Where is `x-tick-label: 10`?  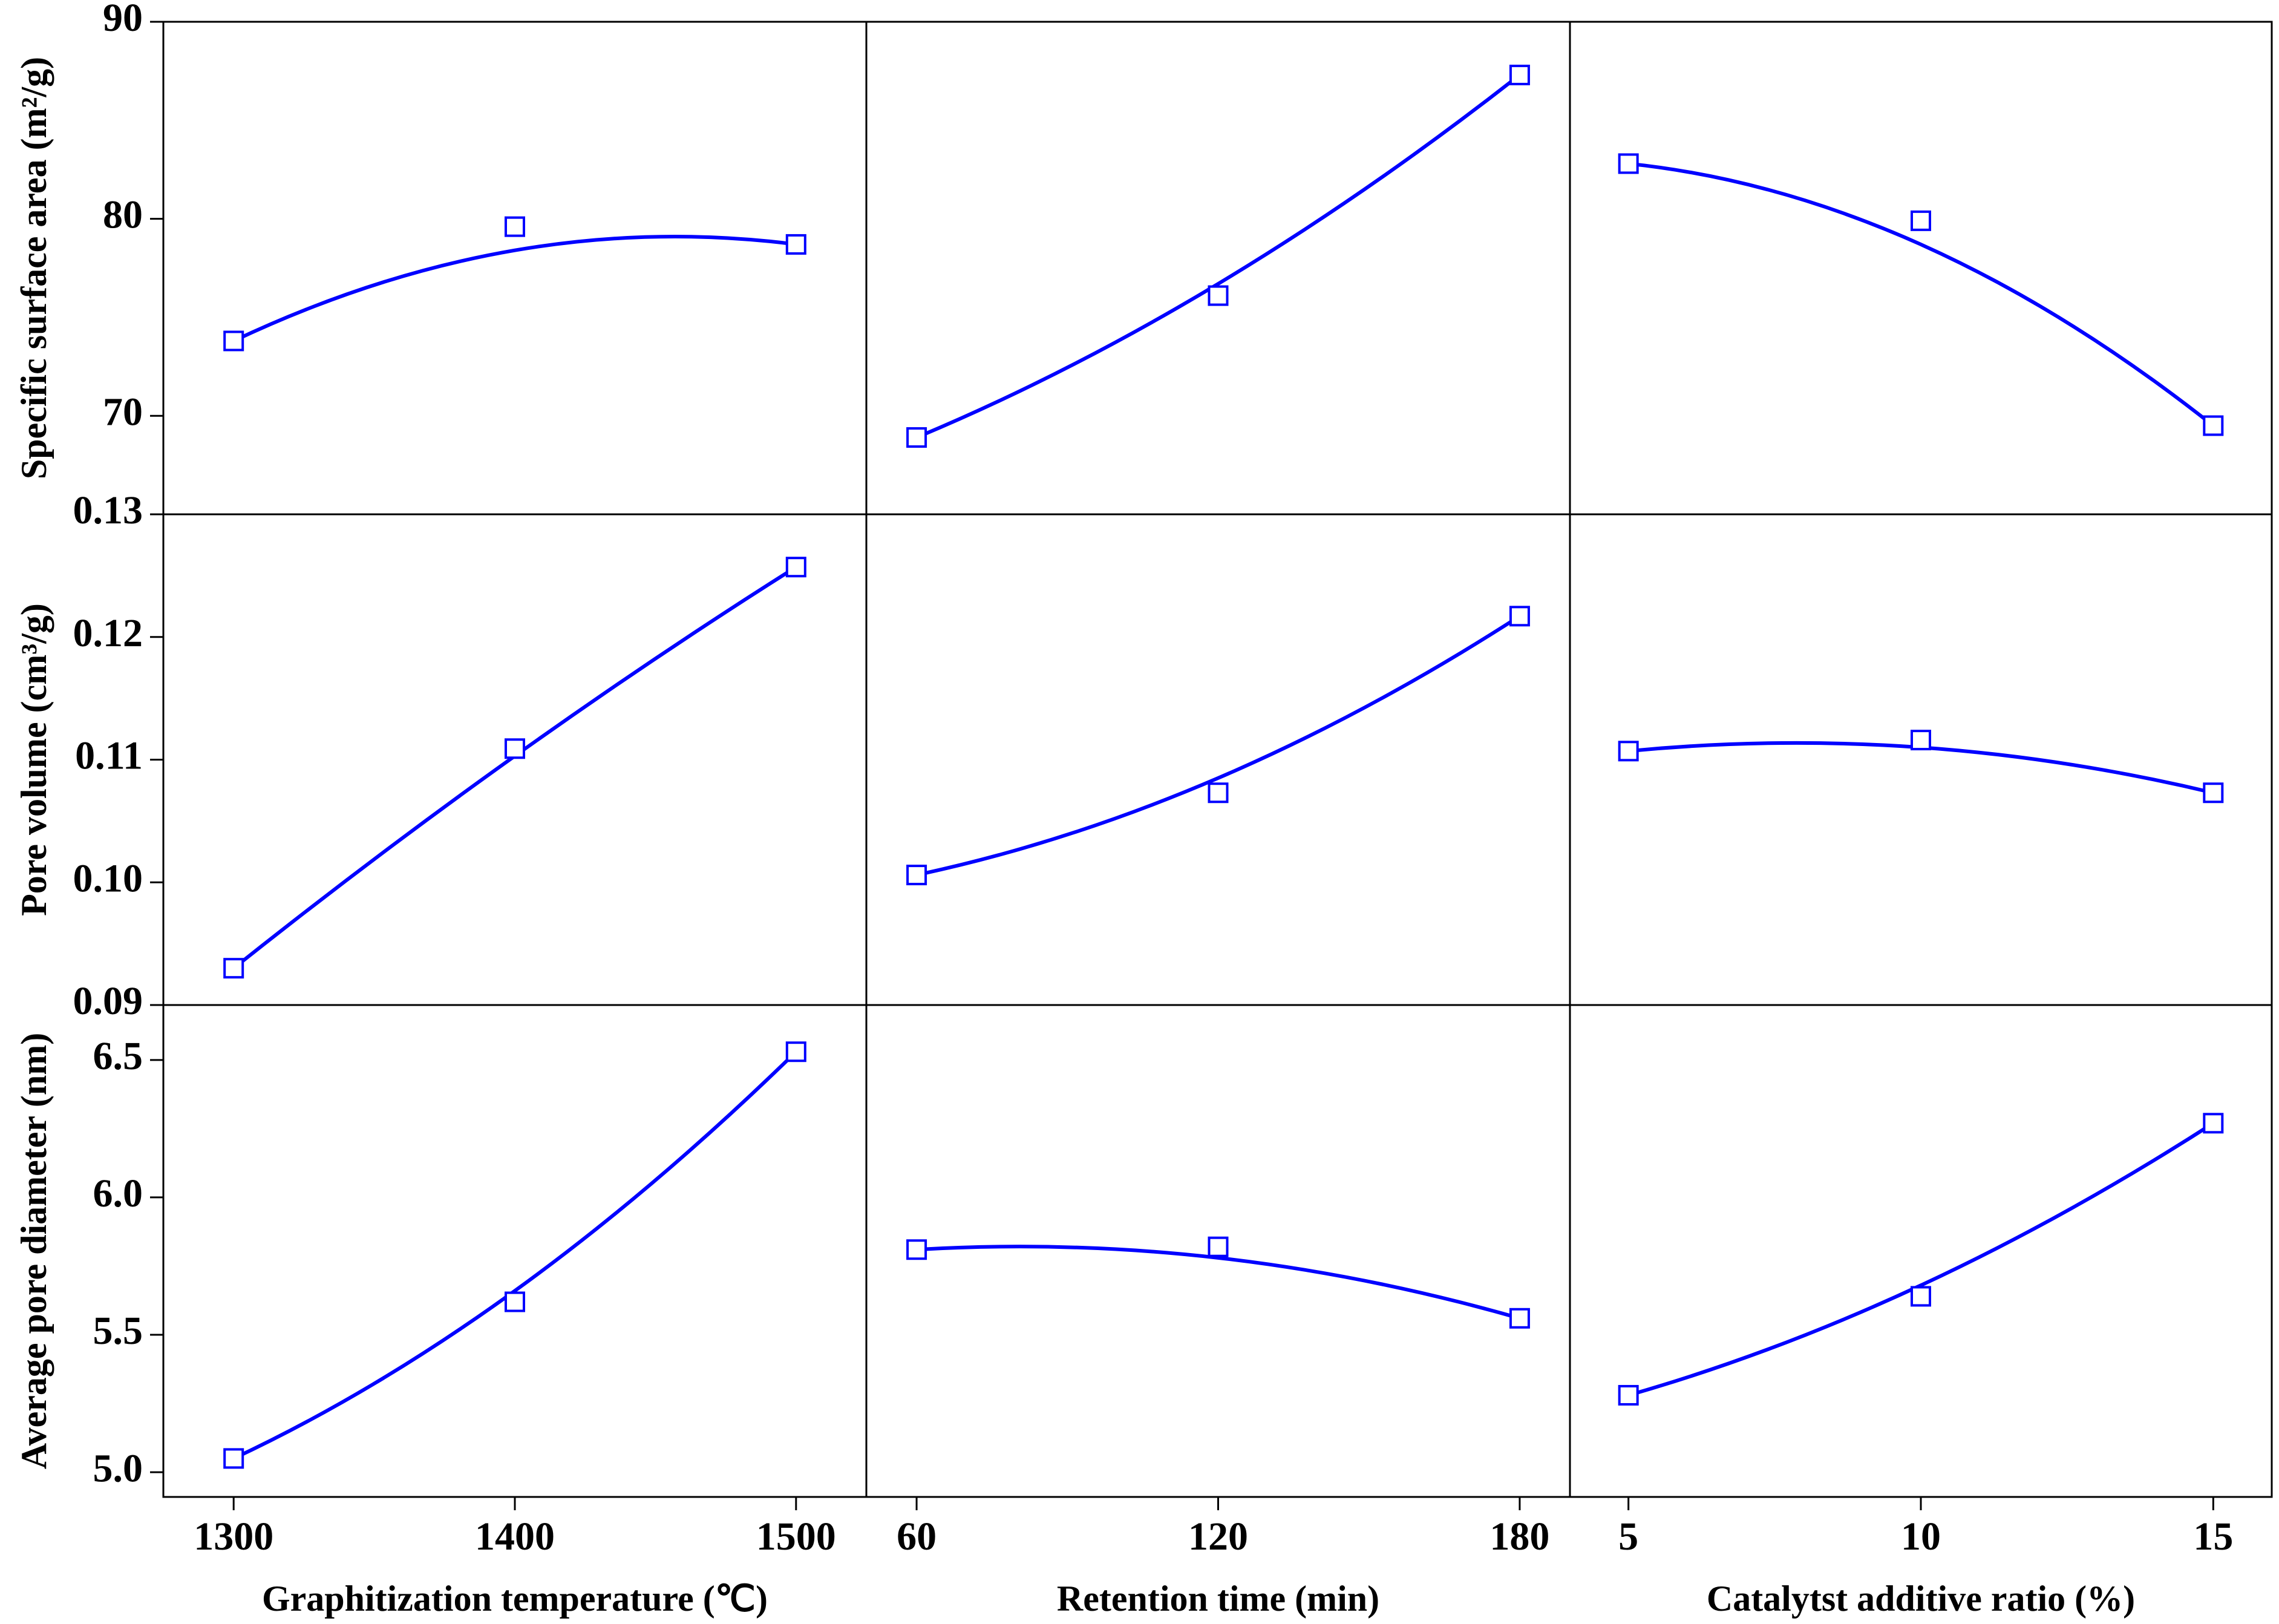 x-tick-label: 10 is located at coordinates (1921, 1536).